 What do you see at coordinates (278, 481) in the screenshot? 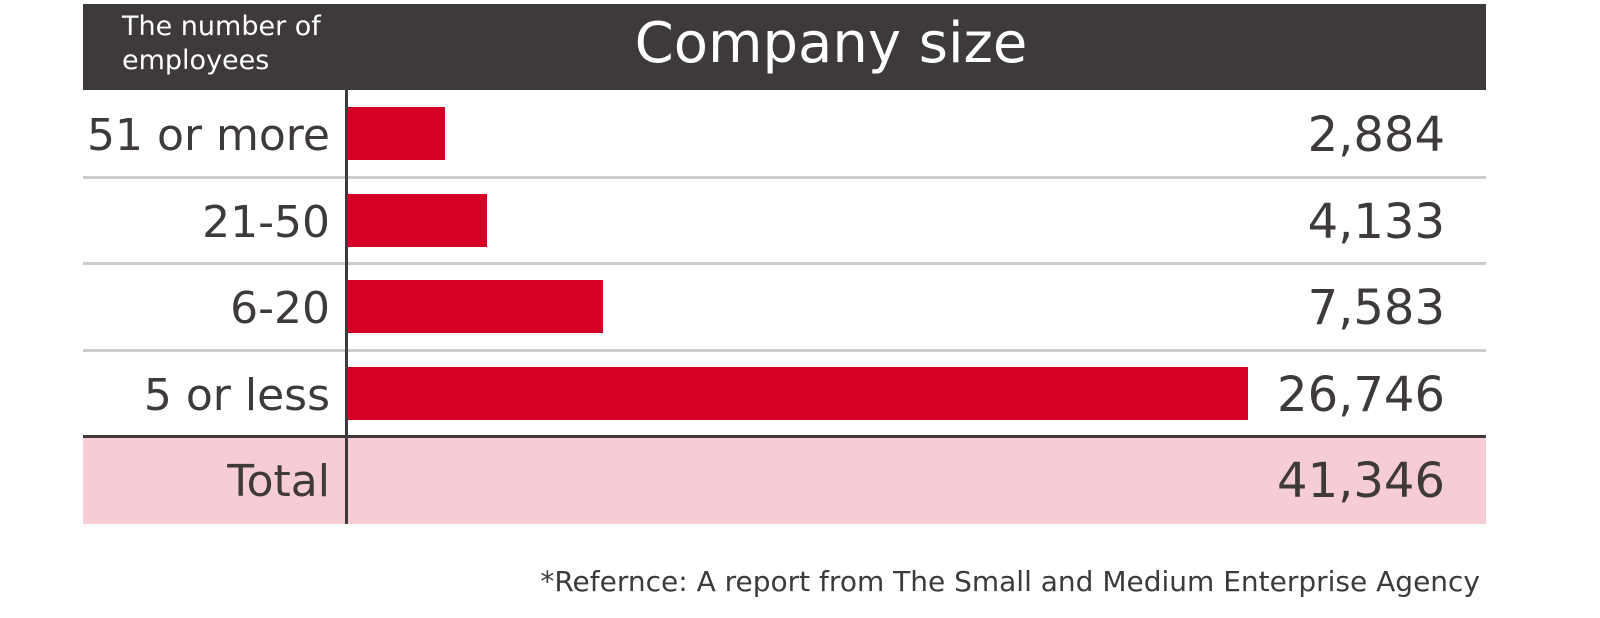
I see `total-label: Total` at bounding box center [278, 481].